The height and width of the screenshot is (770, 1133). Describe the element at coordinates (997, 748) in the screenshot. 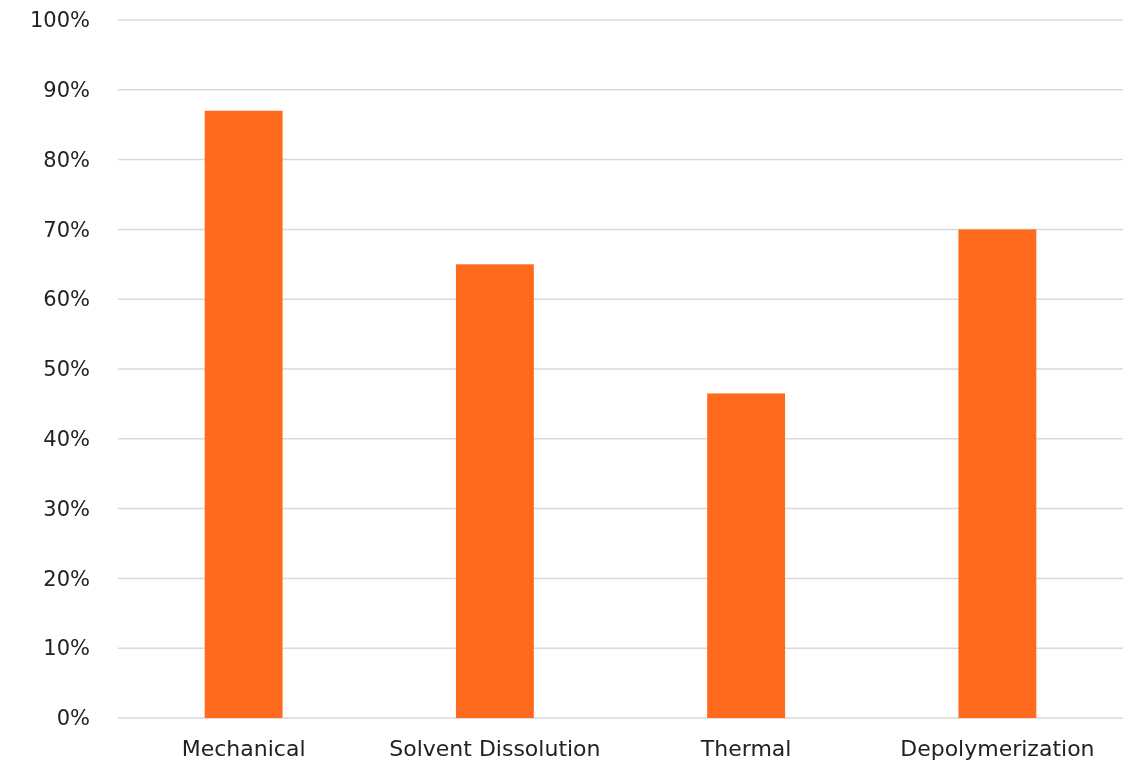

I see `x-tick-label: Depolymerization` at that location.